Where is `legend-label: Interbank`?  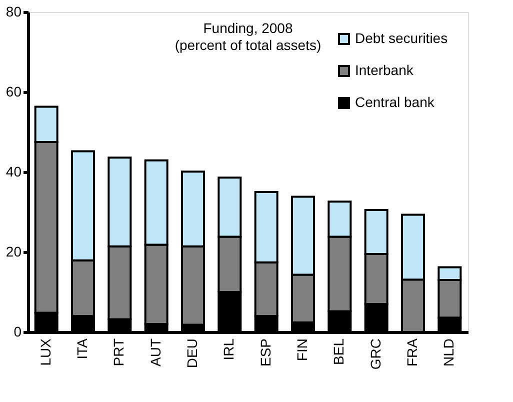 legend-label: Interbank is located at coordinates (384, 70).